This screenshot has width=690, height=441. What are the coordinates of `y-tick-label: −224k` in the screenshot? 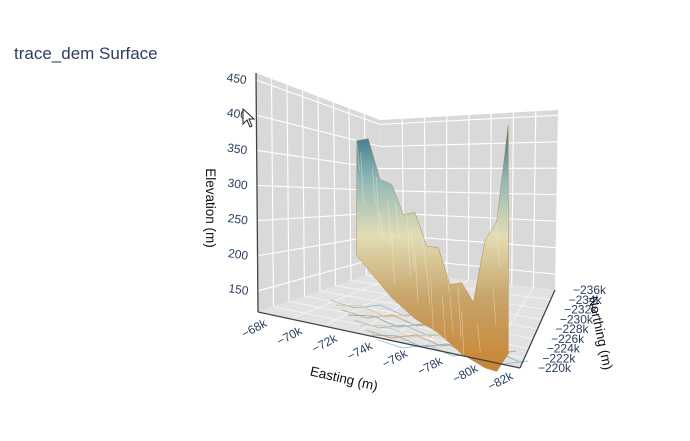 It's located at (564, 349).